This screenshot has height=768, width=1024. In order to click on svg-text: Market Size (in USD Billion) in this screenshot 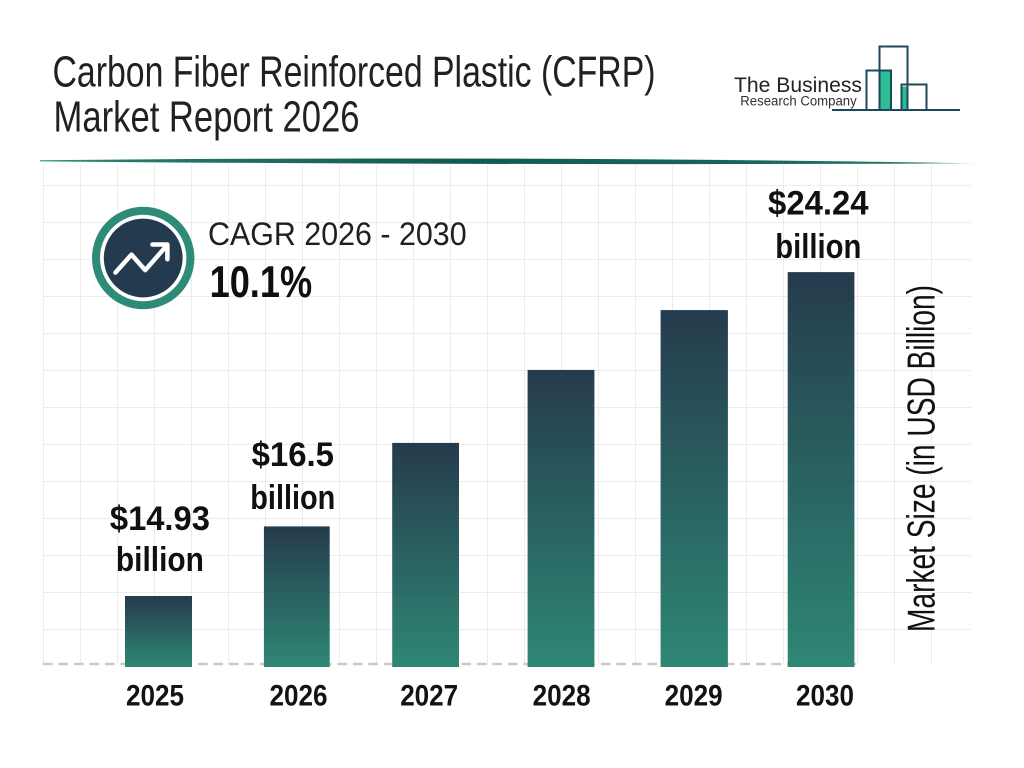, I will do `click(922, 458)`.